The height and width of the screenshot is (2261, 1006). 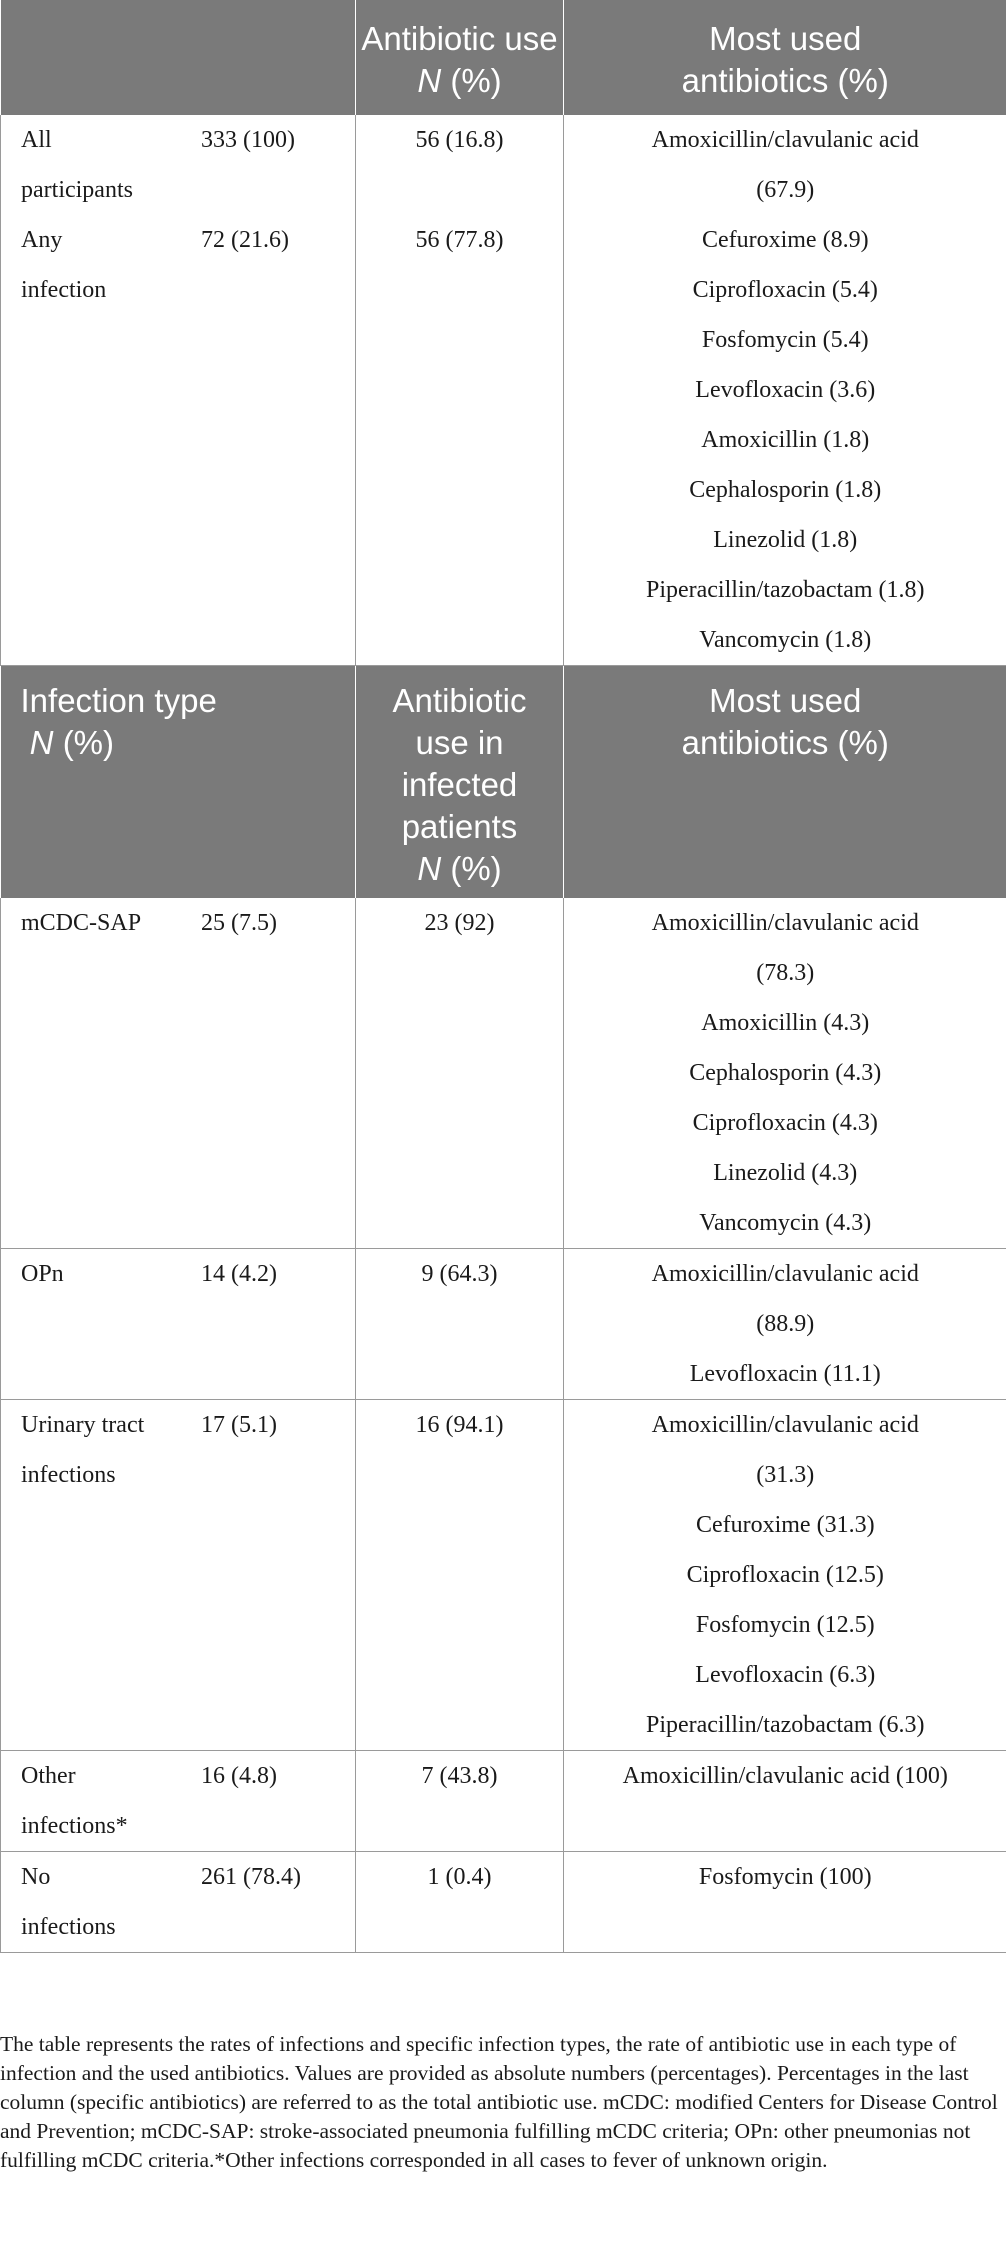 What do you see at coordinates (245, 240) in the screenshot?
I see `row-count: 72 (21.6)` at bounding box center [245, 240].